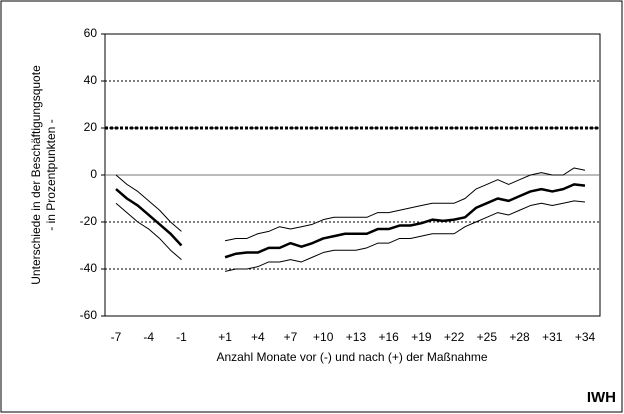 The height and width of the screenshot is (414, 624). Describe the element at coordinates (487, 337) in the screenshot. I see `x-tick-label: +25` at that location.